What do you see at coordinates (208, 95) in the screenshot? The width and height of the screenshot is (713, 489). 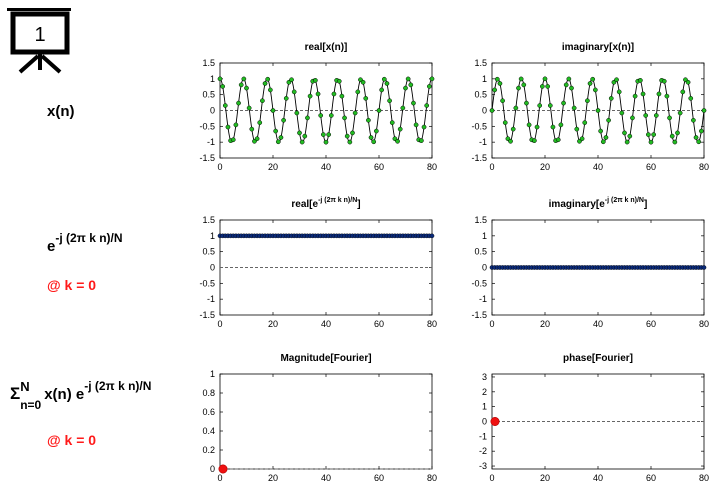 I see `real_x-y-tick-label: 0.5` at bounding box center [208, 95].